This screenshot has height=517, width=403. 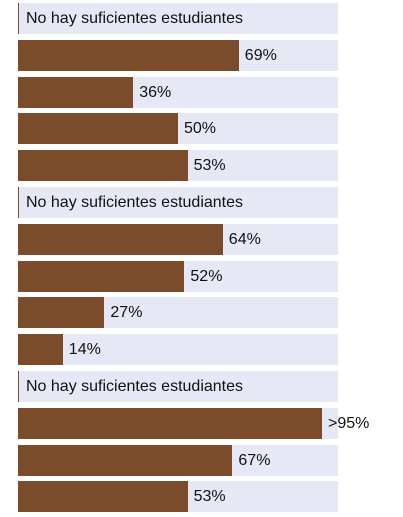 I want to click on bar-value-label: 67%, so click(x=254, y=460).